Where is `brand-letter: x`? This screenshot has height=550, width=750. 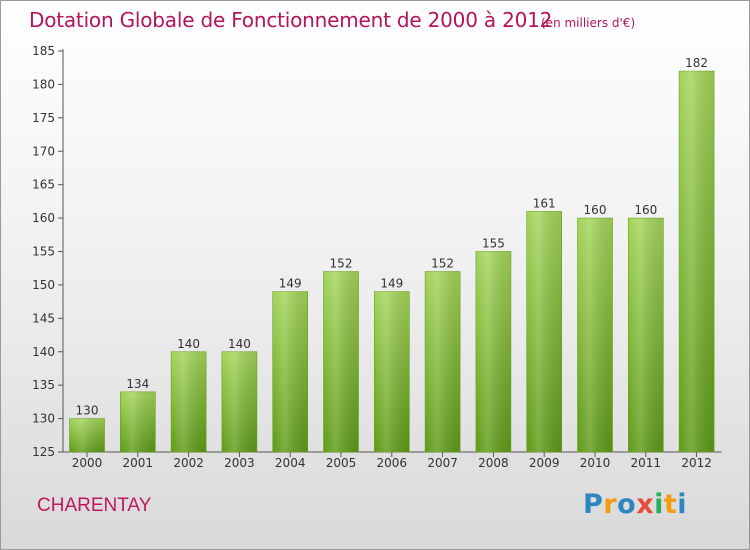
brand-letter: x is located at coordinates (645, 504).